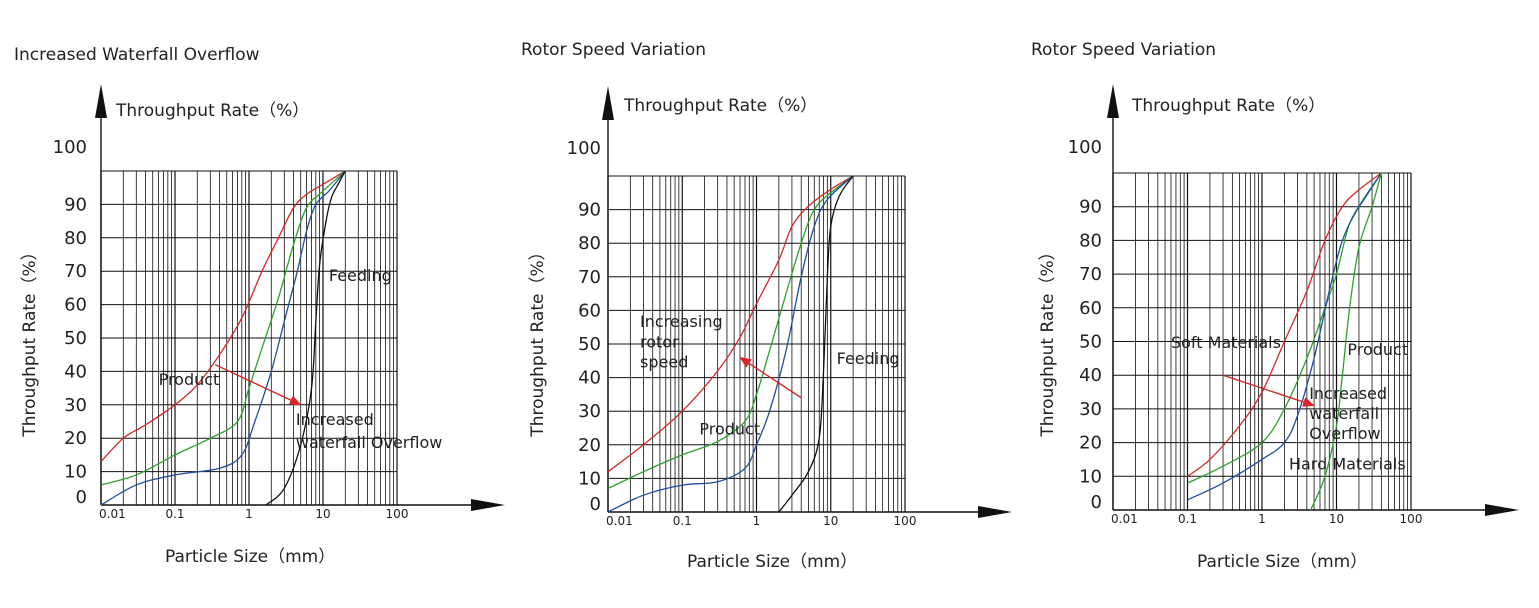  I want to click on annotation-label: Hard Materials, so click(1347, 464).